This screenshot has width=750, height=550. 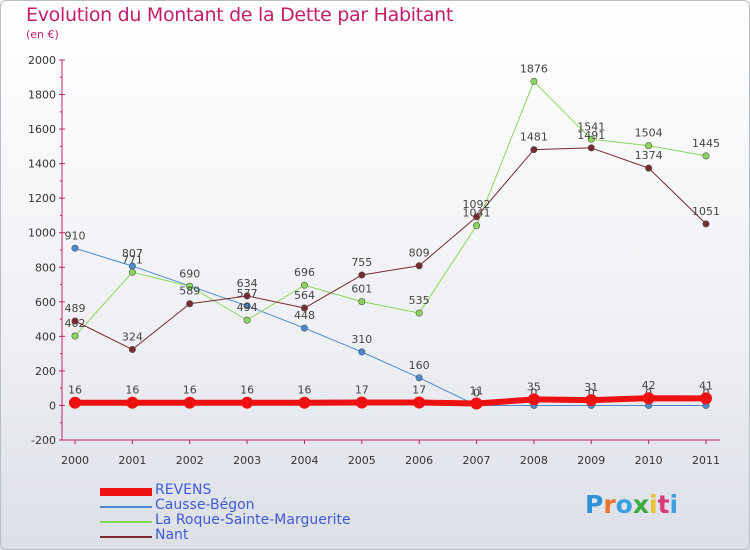 I want to click on data-label-nant: 489, so click(x=75, y=308).